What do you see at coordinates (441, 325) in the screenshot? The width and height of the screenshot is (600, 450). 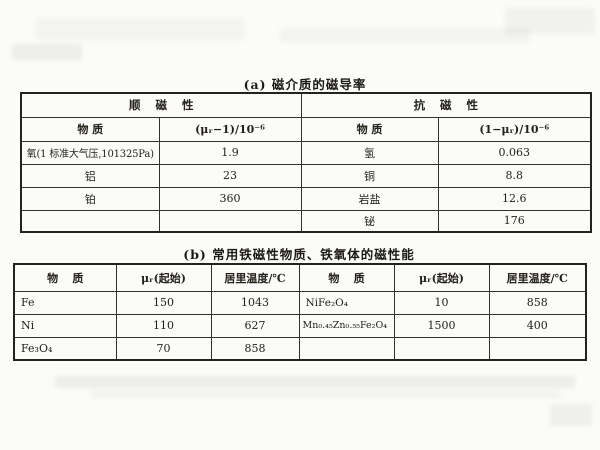 I see `cell-value: 1500` at bounding box center [441, 325].